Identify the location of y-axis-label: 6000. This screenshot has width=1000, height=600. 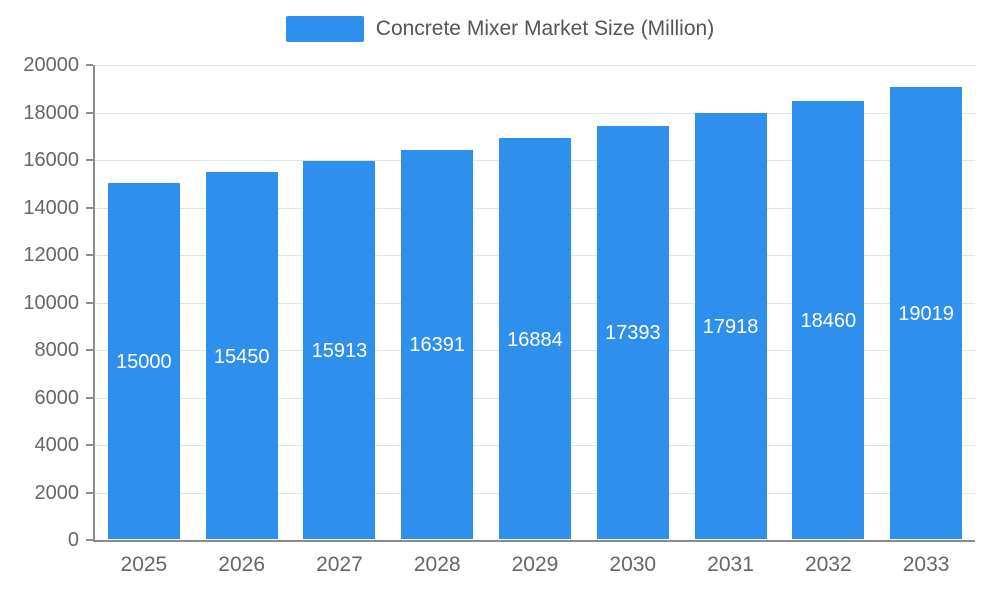
(57, 397).